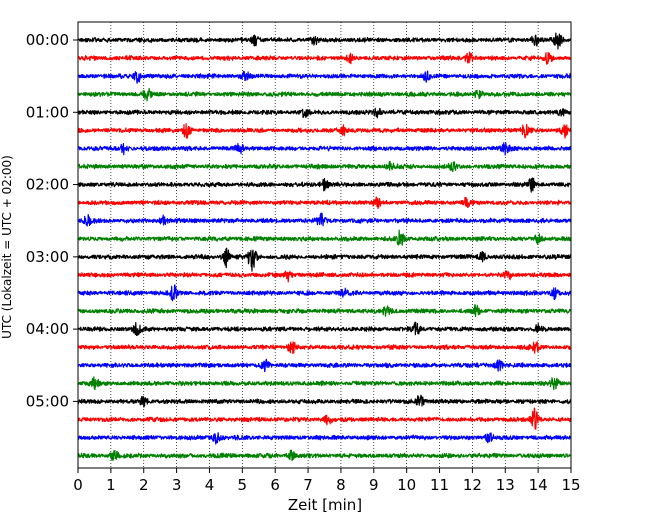 The width and height of the screenshot is (650, 520). I want to click on x-tick-label: 10, so click(406, 485).